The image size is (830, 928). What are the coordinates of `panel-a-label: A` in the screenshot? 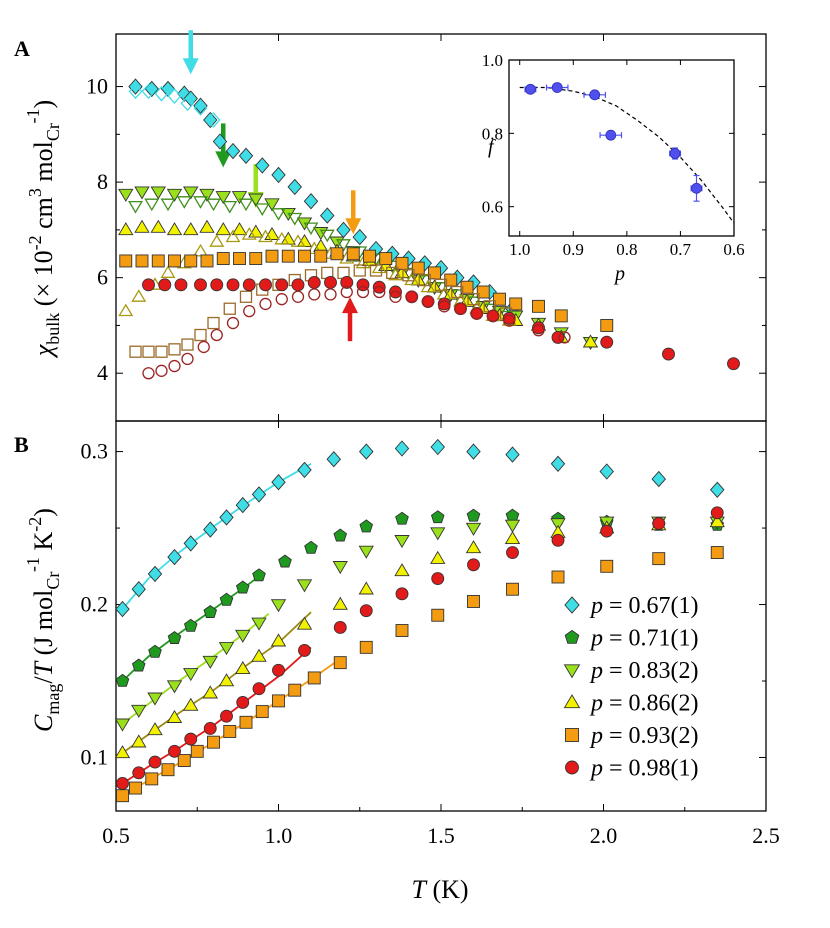 It's located at (22, 48).